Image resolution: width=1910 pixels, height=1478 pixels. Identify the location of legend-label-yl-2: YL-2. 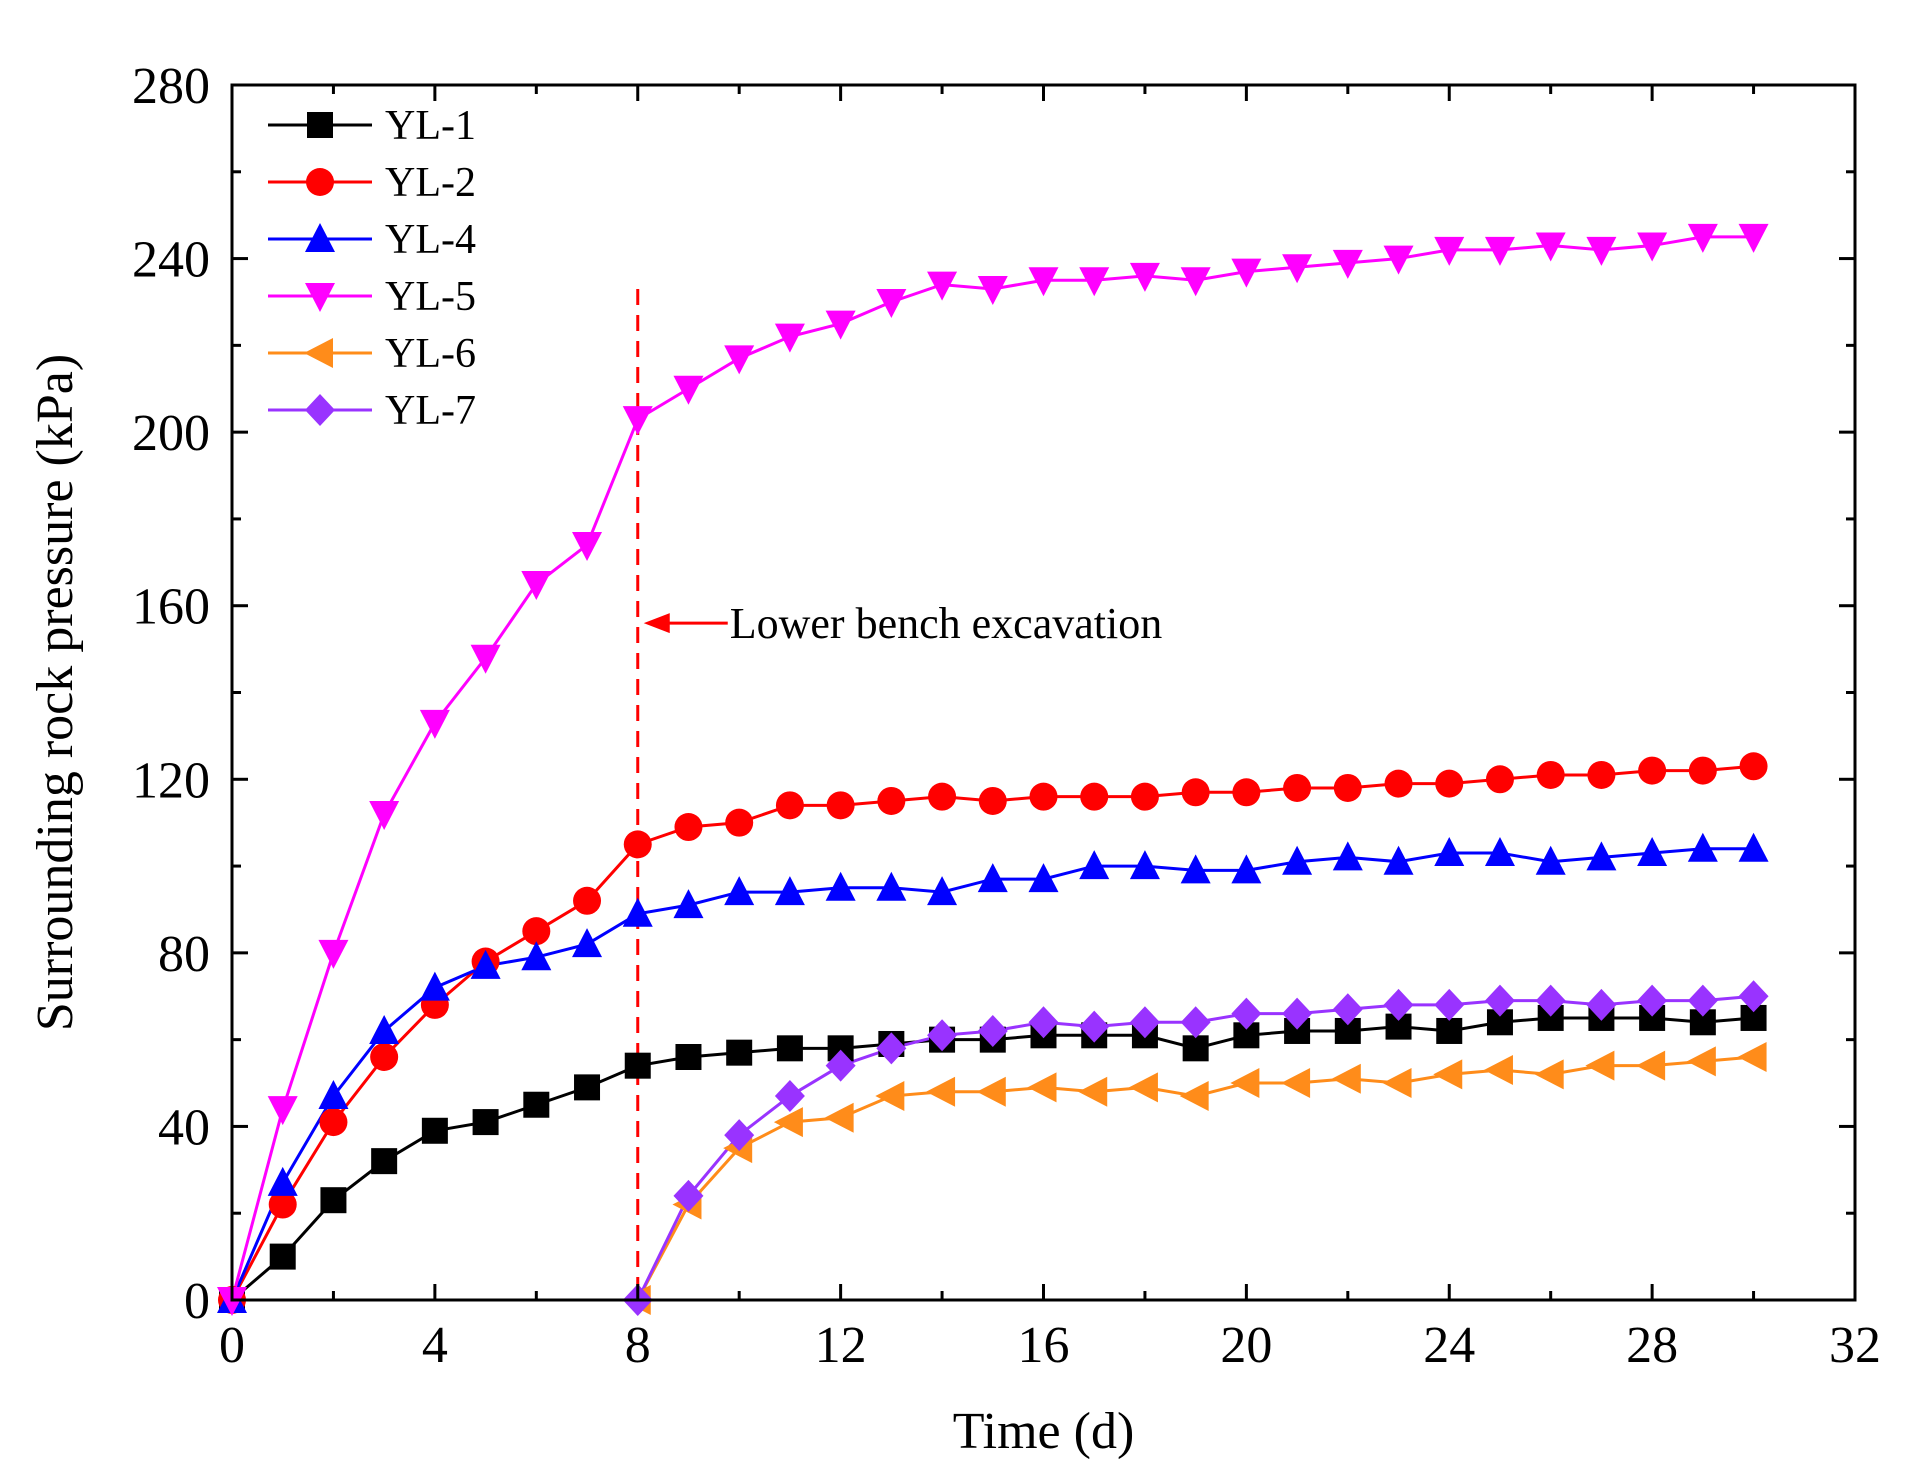
(430, 183).